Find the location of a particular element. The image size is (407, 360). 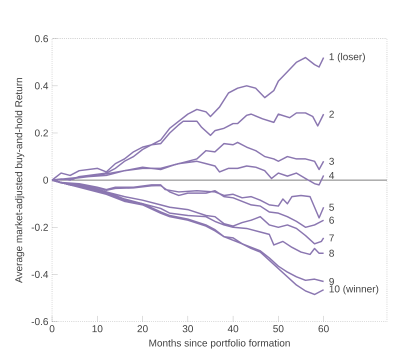

series-label: 4 is located at coordinates (331, 175).